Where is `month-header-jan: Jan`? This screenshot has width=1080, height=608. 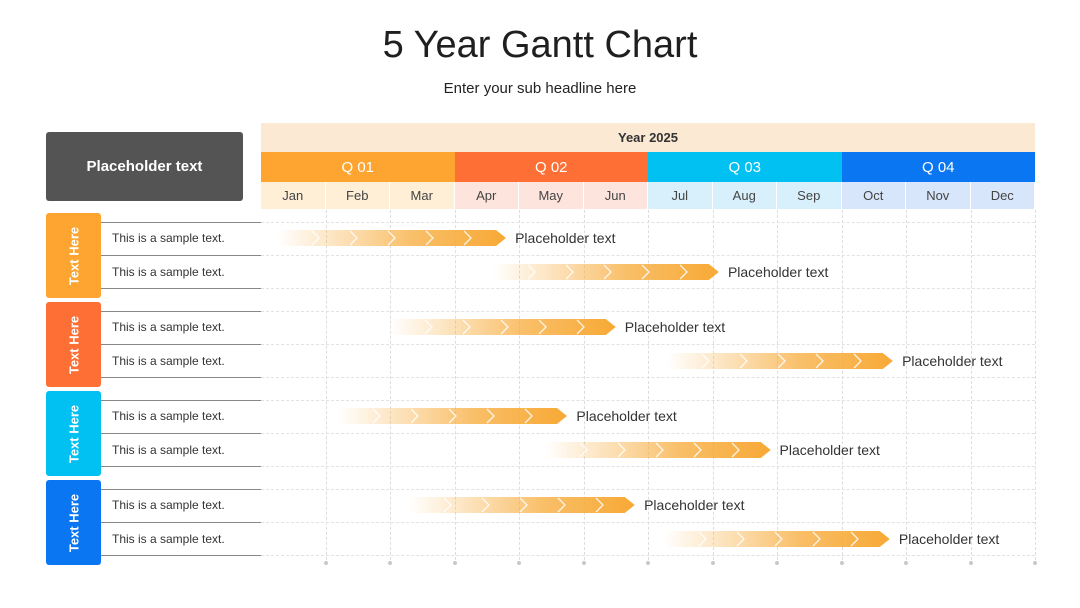 month-header-jan: Jan is located at coordinates (293, 195).